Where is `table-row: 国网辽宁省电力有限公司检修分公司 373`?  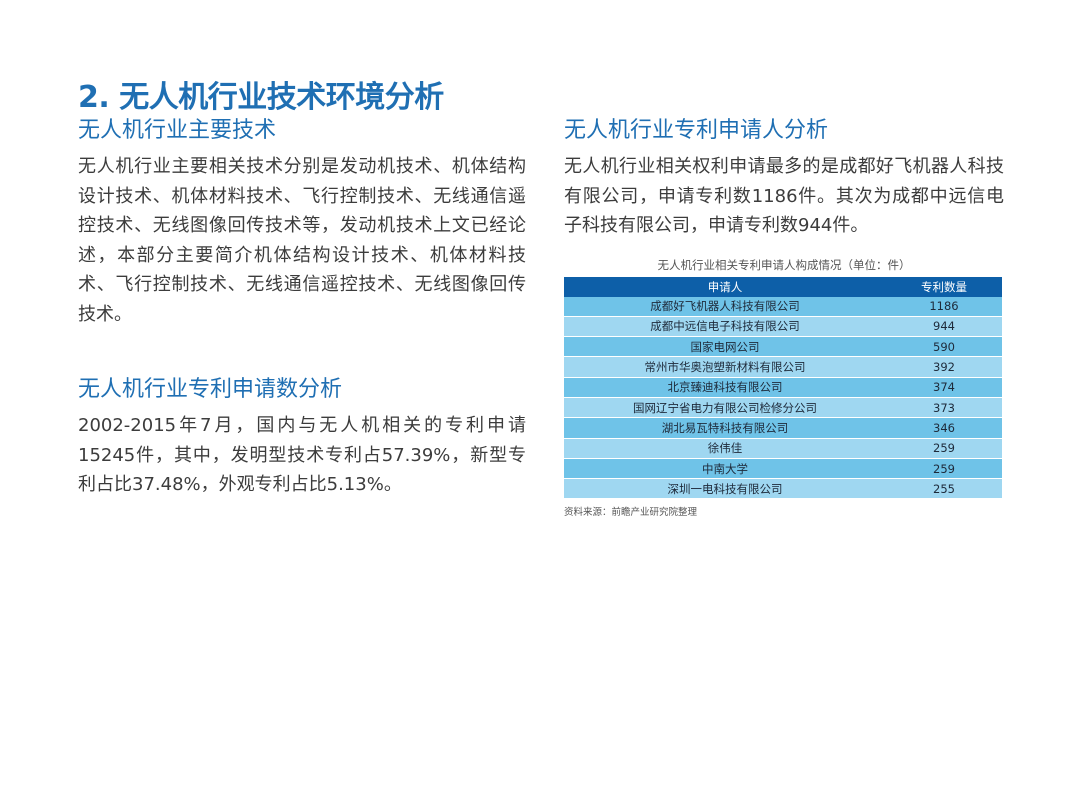 table-row: 国网辽宁省电力有限公司检修分公司 373 is located at coordinates (783, 408).